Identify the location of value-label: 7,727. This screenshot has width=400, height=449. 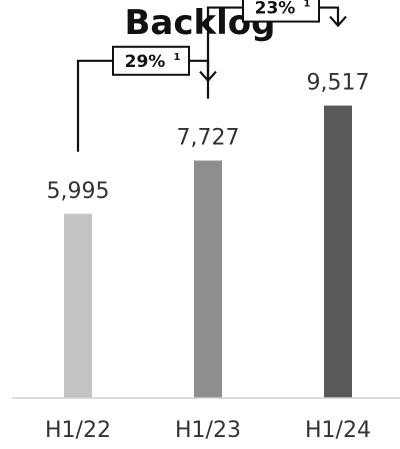
(208, 138).